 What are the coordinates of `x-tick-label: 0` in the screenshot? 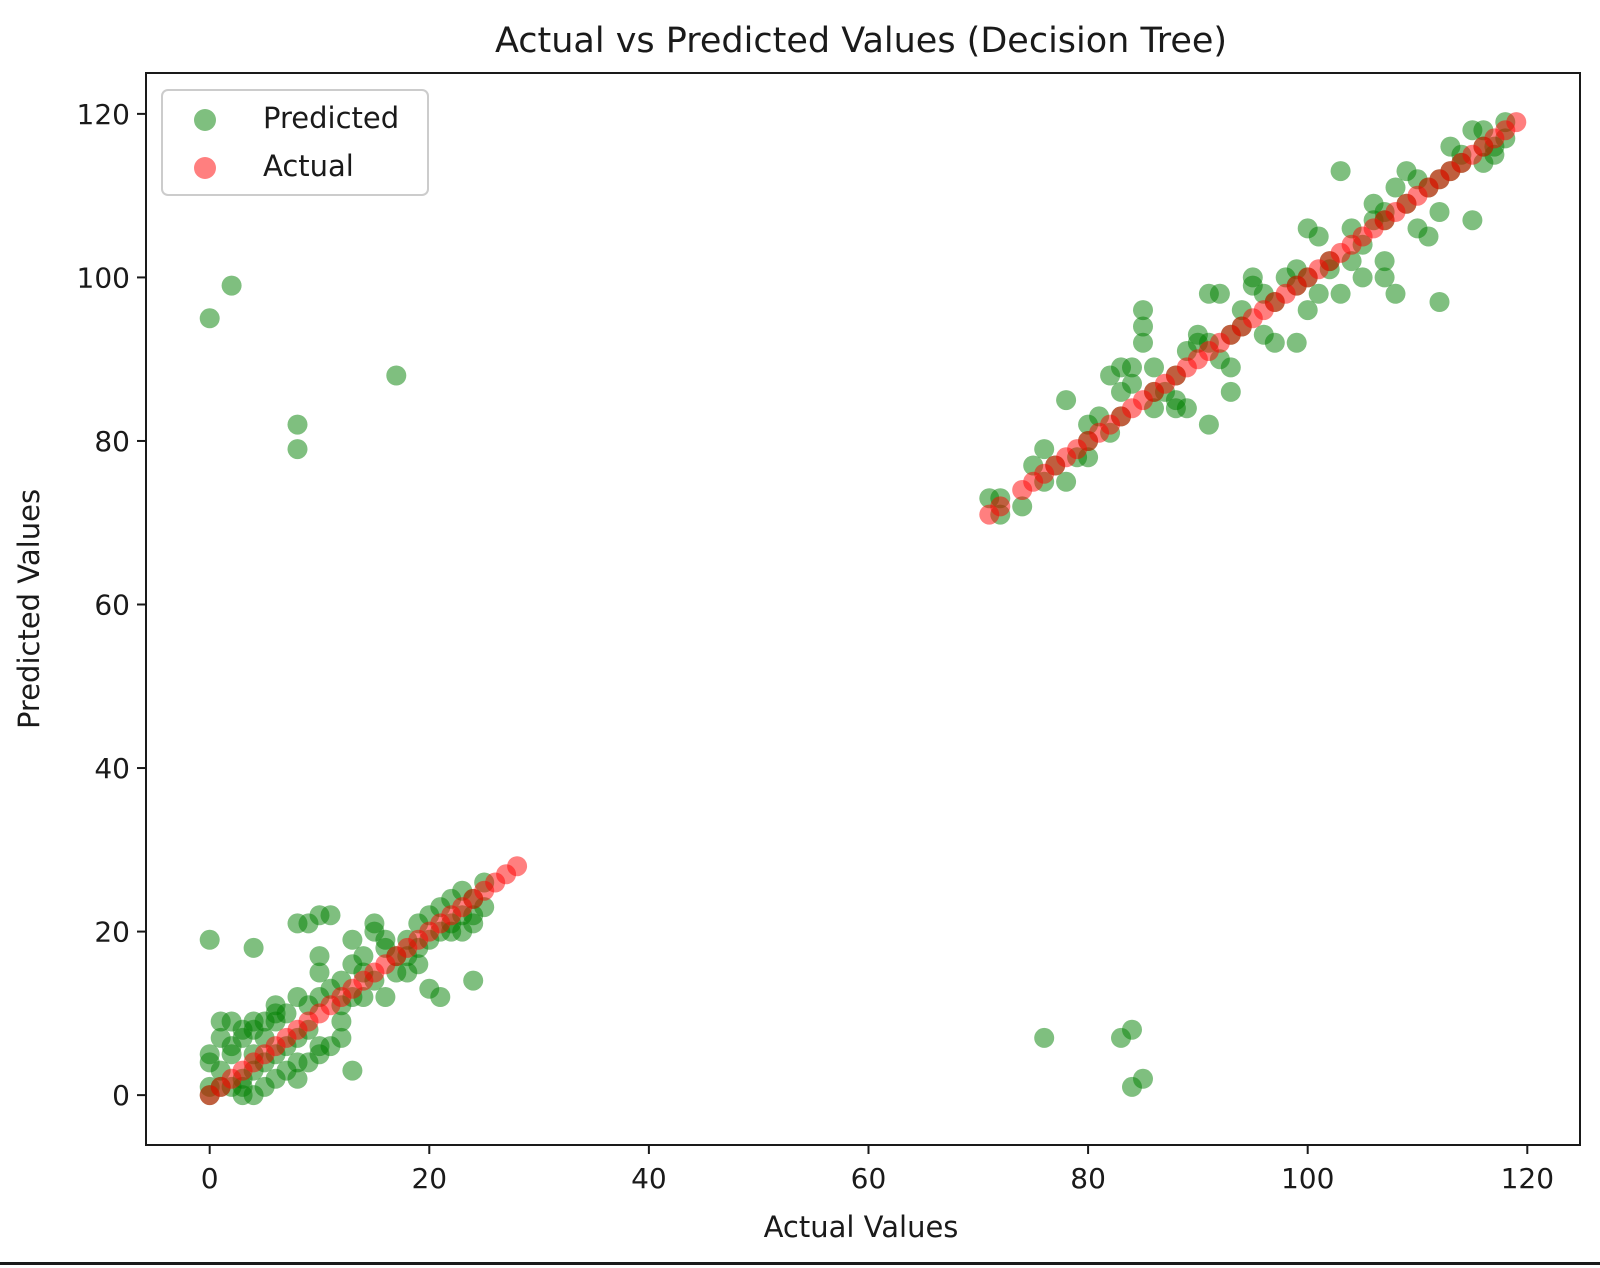 It's located at (210, 1178).